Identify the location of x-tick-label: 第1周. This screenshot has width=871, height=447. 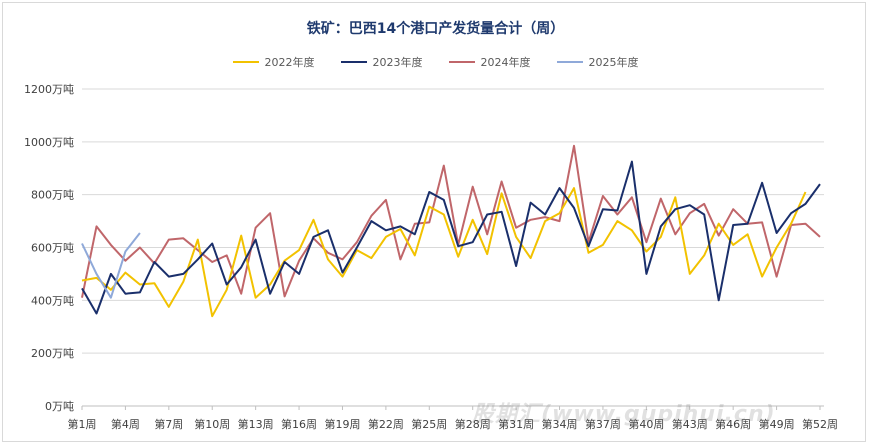
(82, 424).